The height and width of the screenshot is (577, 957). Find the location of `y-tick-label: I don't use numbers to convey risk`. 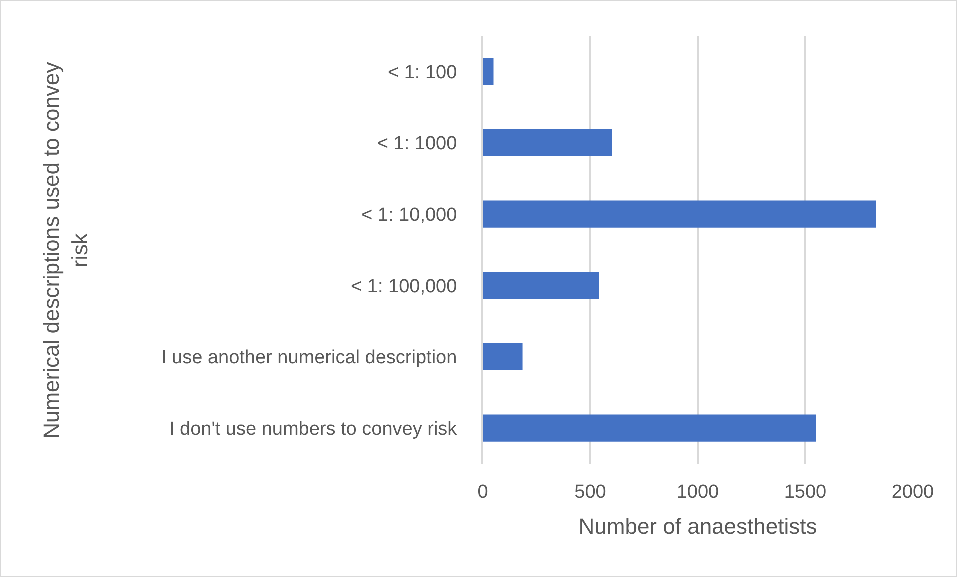

y-tick-label: I don't use numbers to convey risk is located at coordinates (313, 429).